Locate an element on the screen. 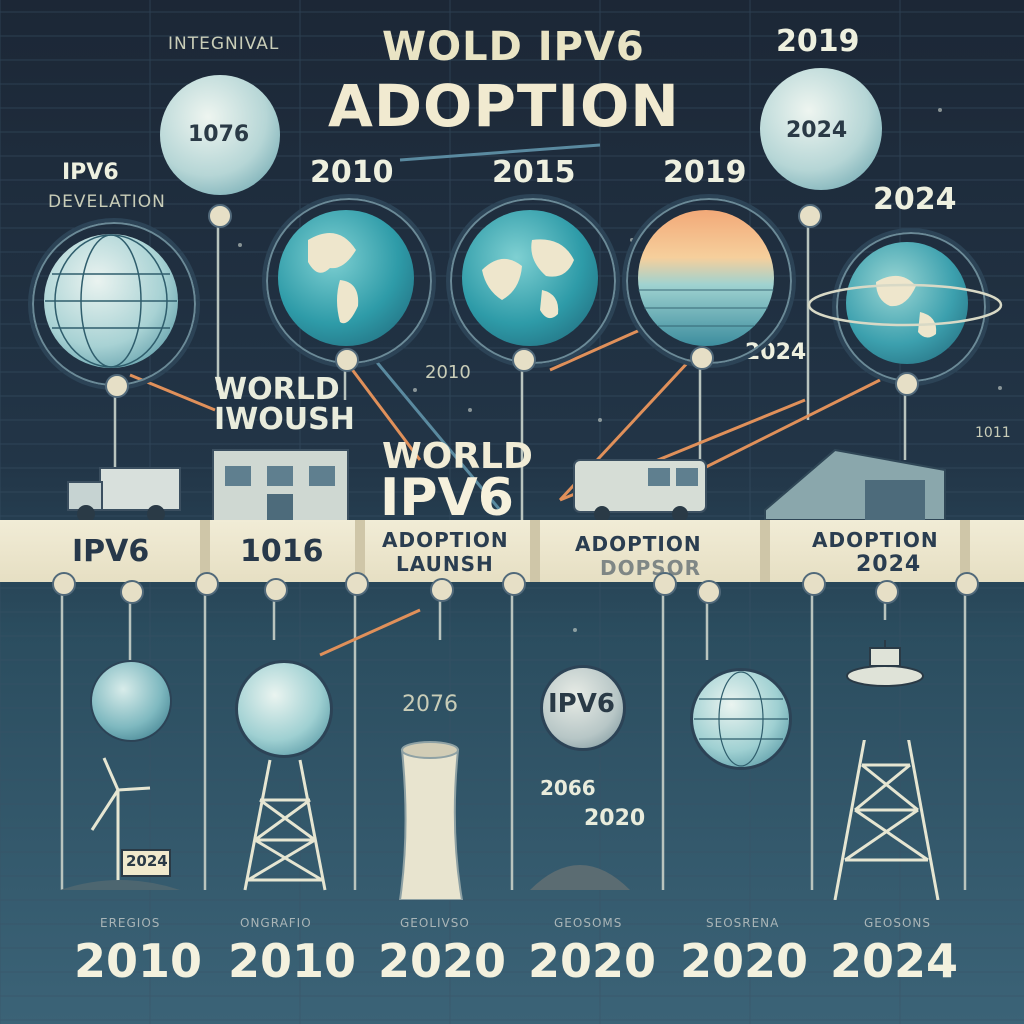 The height and width of the screenshot is (1024, 1024). center-world-text: WORLD is located at coordinates (457, 456).